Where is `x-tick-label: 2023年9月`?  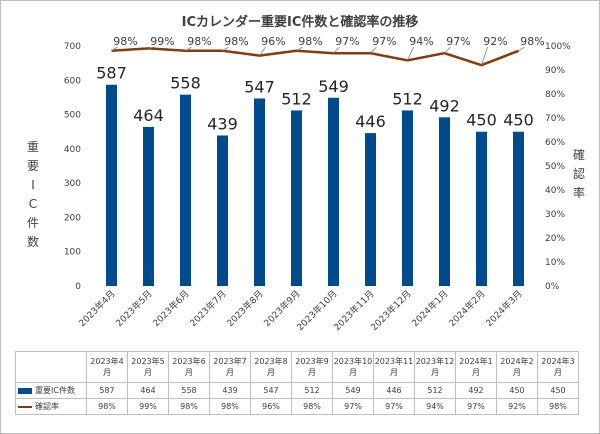 x-tick-label: 2023年9月 is located at coordinates (281, 308).